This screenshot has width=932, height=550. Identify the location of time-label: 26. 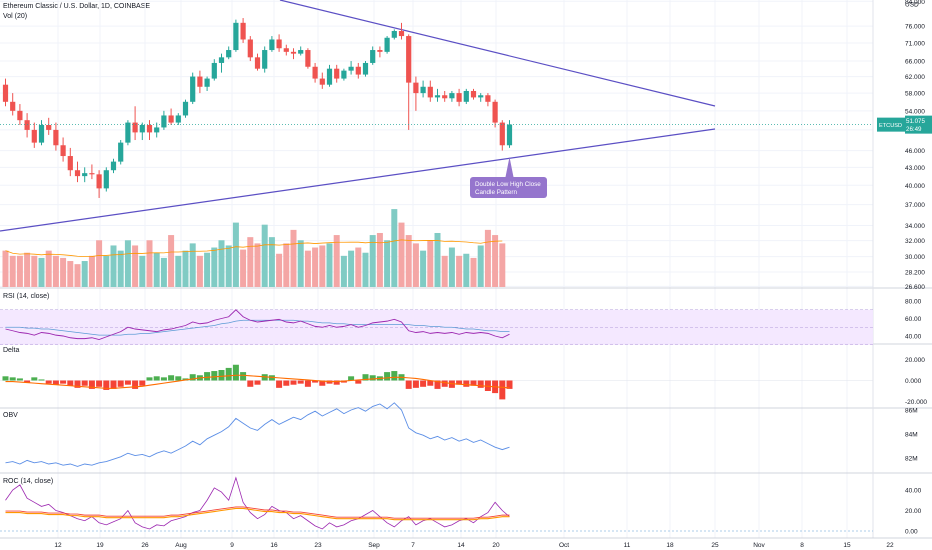
(145, 545).